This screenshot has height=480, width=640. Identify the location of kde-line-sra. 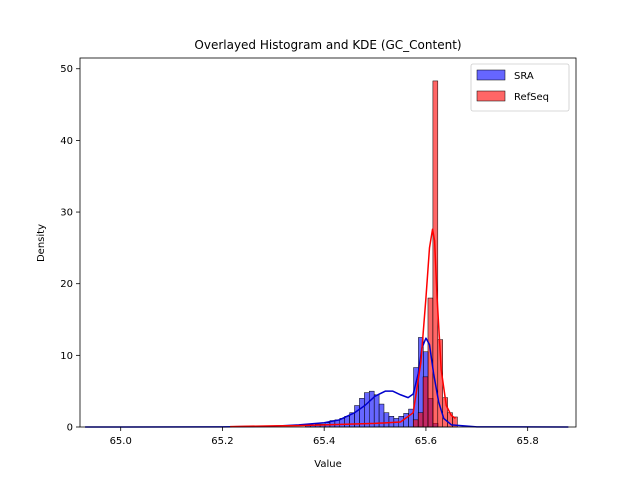
(327, 382).